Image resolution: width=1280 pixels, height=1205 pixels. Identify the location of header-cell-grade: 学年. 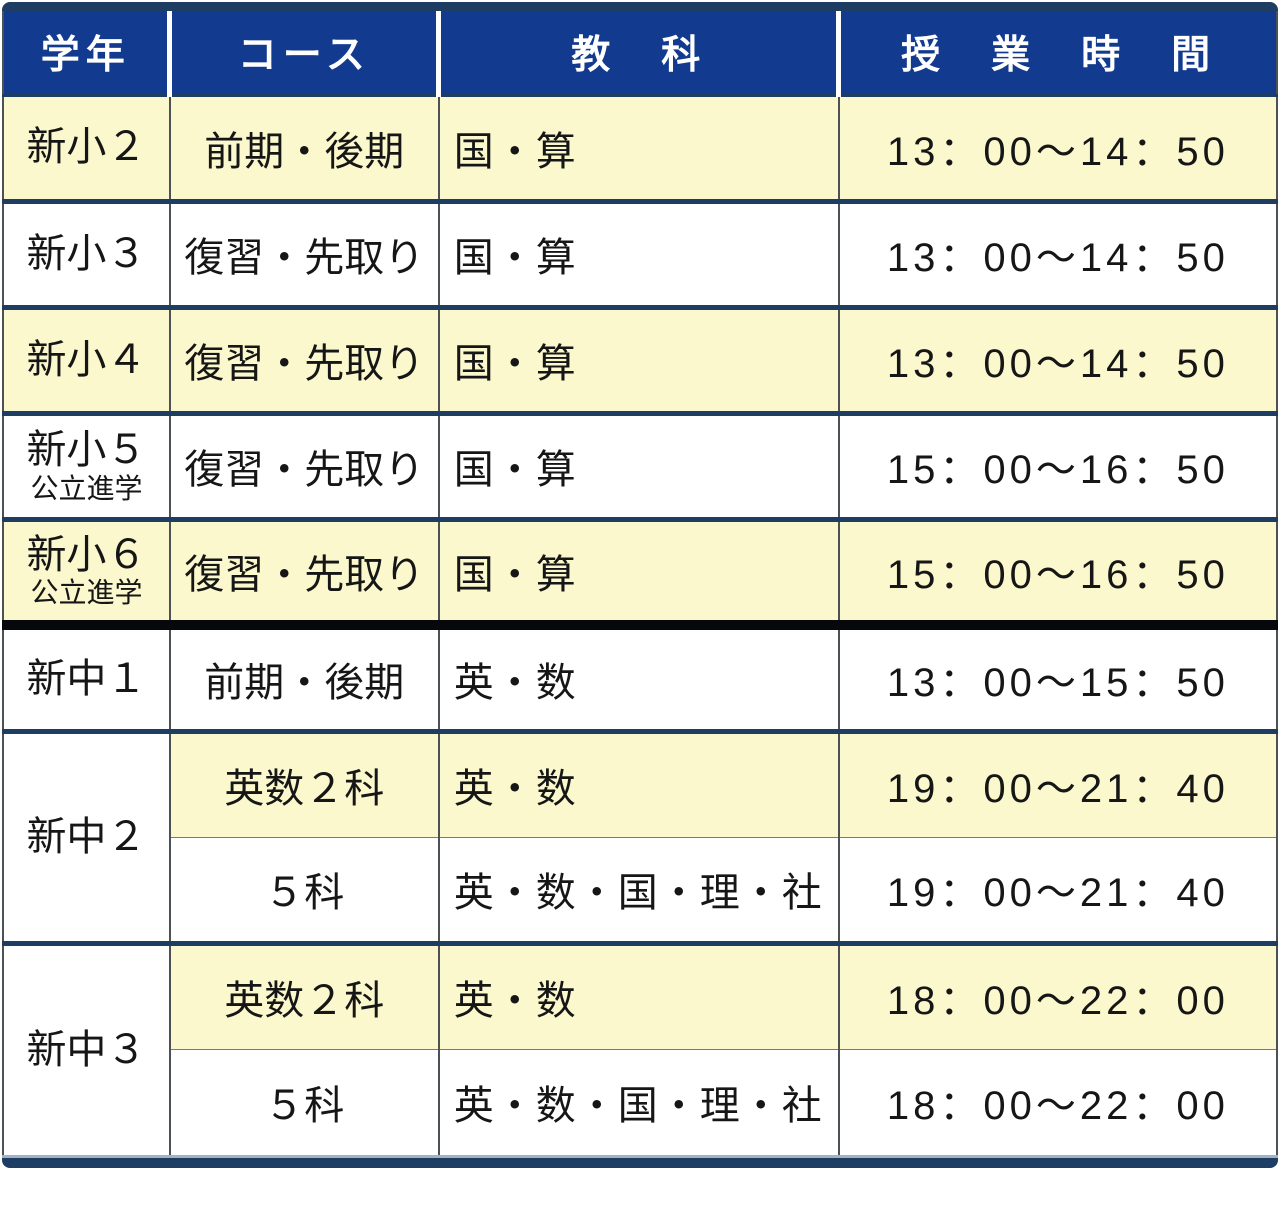
(88, 54).